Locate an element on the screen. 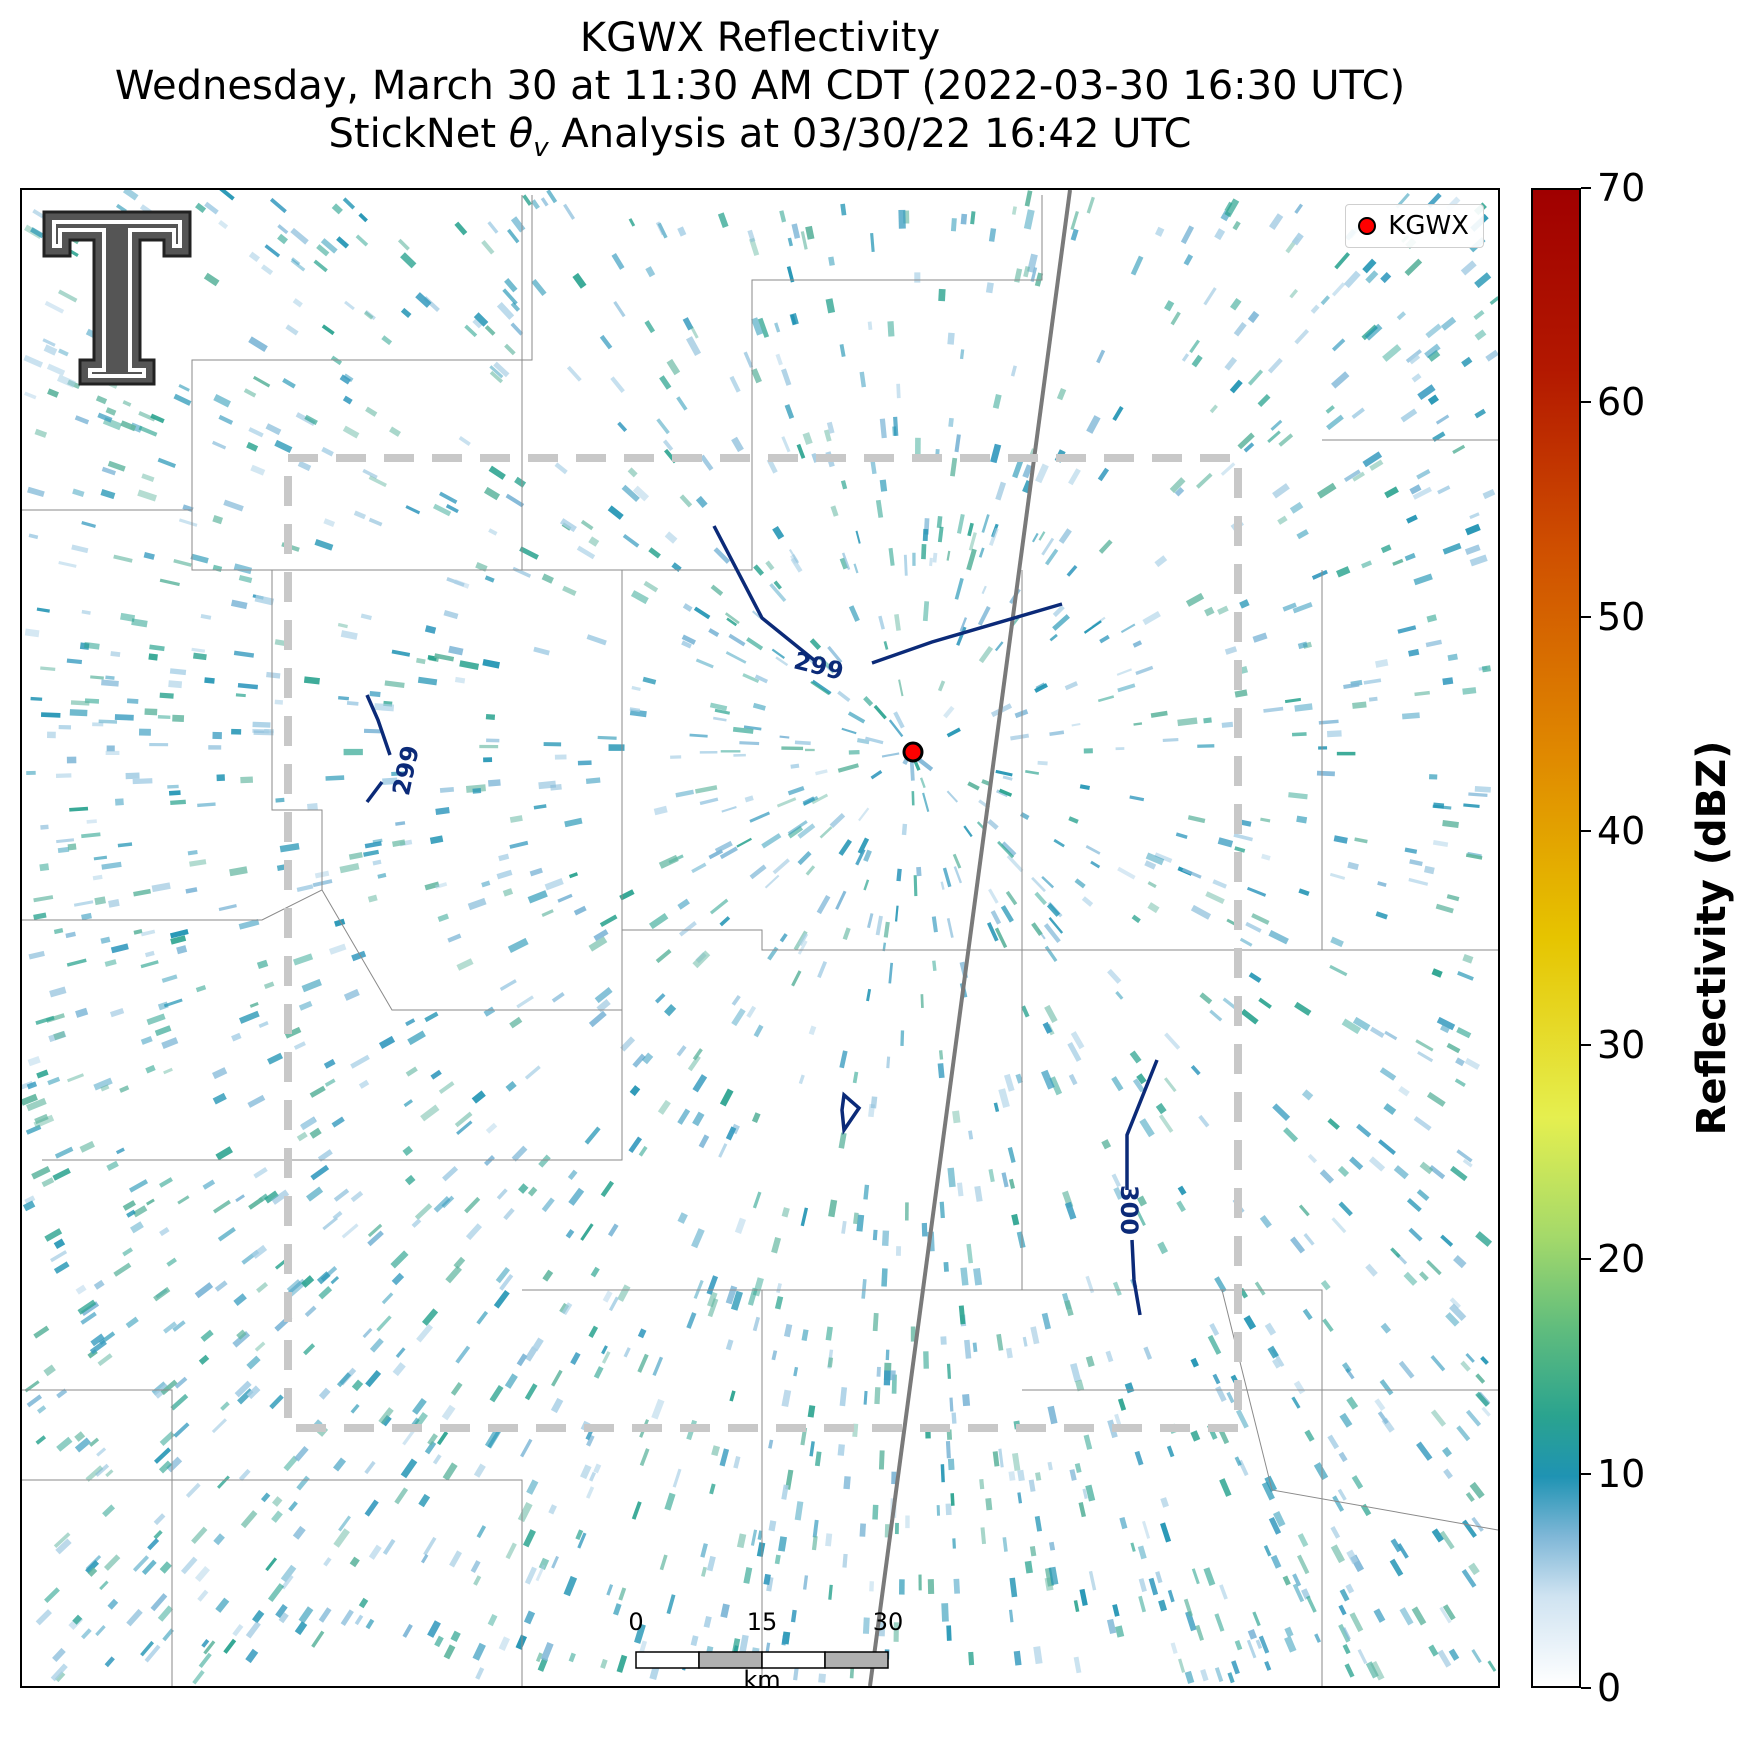 Image resolution: width=1738 pixels, height=1743 pixels. radar-site-marker is located at coordinates (913, 752).